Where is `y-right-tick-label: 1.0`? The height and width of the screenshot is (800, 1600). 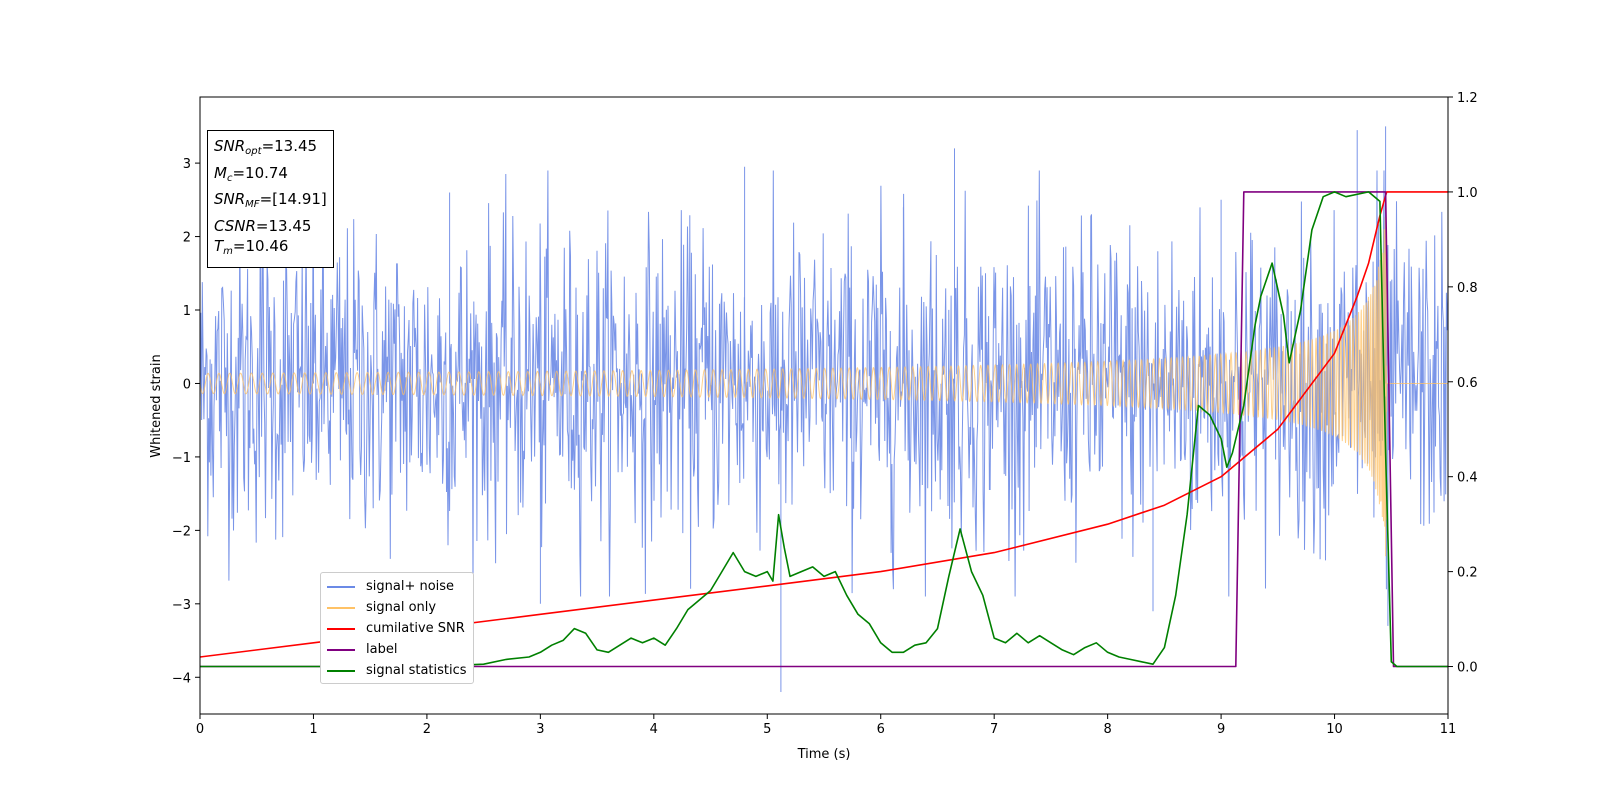
y-right-tick-label: 1.0 is located at coordinates (1467, 193).